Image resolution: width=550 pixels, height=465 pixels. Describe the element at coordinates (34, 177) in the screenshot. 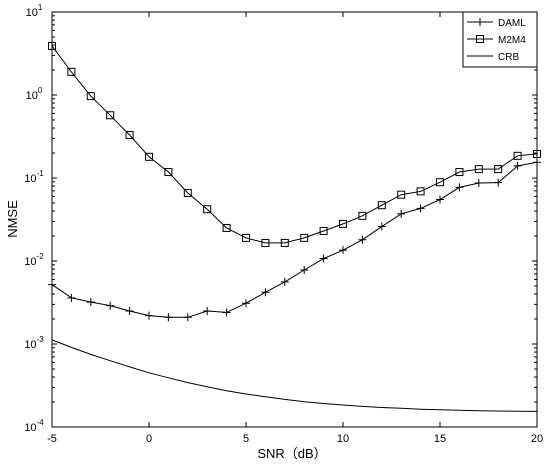

I see `y-tick-label: 10⁻¹` at that location.